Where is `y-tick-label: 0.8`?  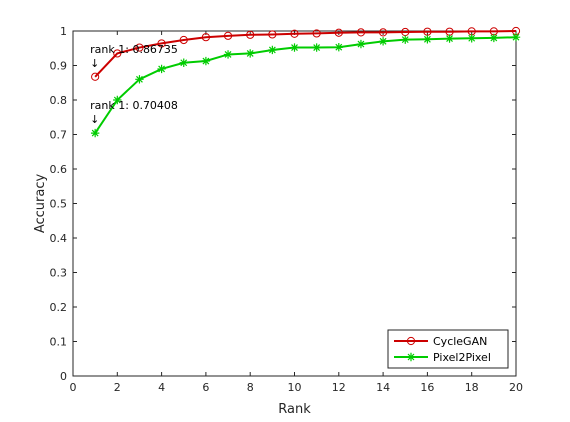
y-tick-label: 0.8 is located at coordinates (59, 100).